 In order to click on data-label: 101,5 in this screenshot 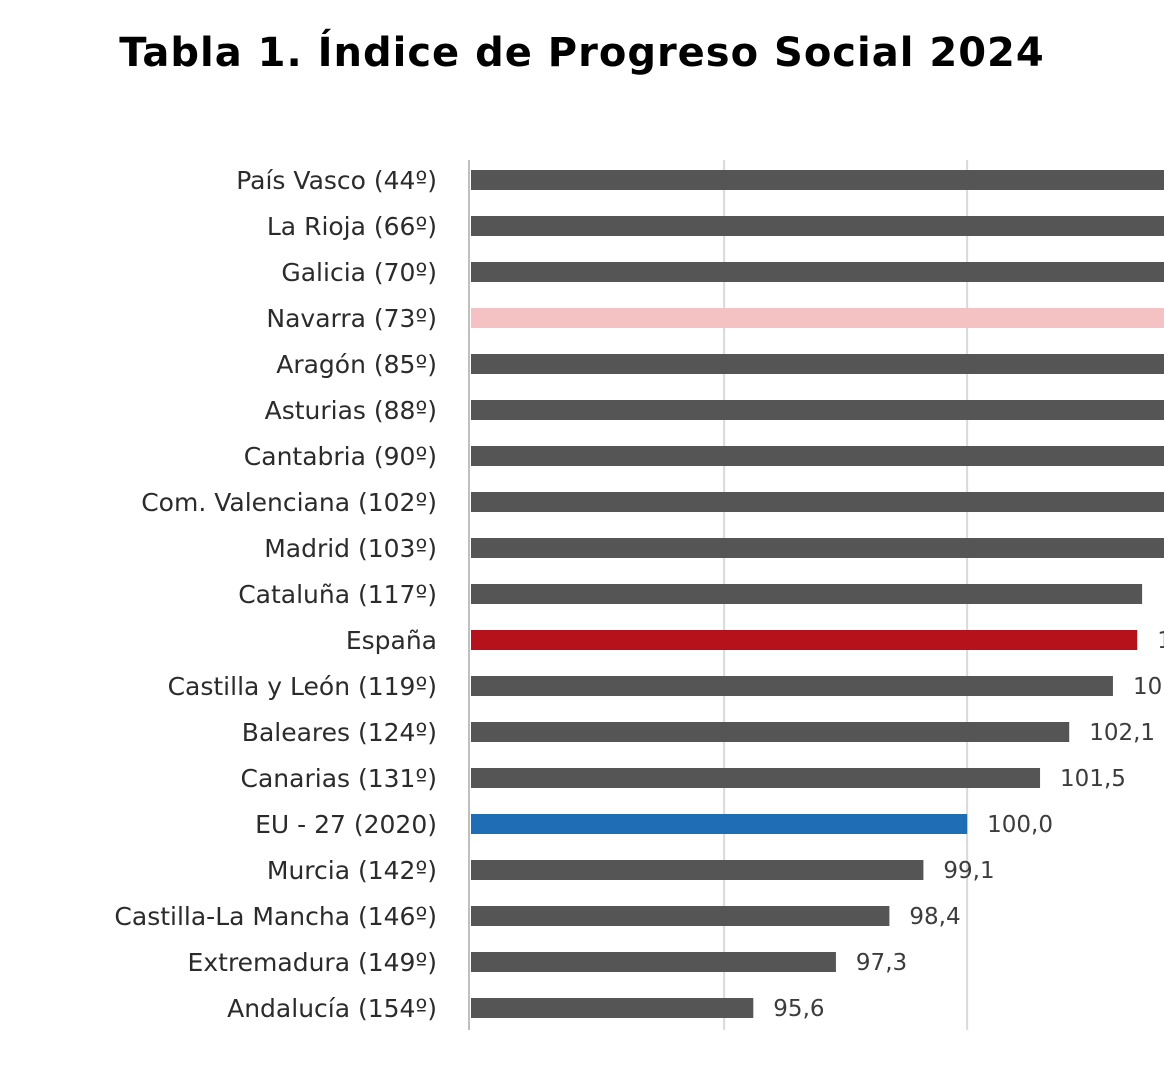, I will do `click(1093, 779)`.